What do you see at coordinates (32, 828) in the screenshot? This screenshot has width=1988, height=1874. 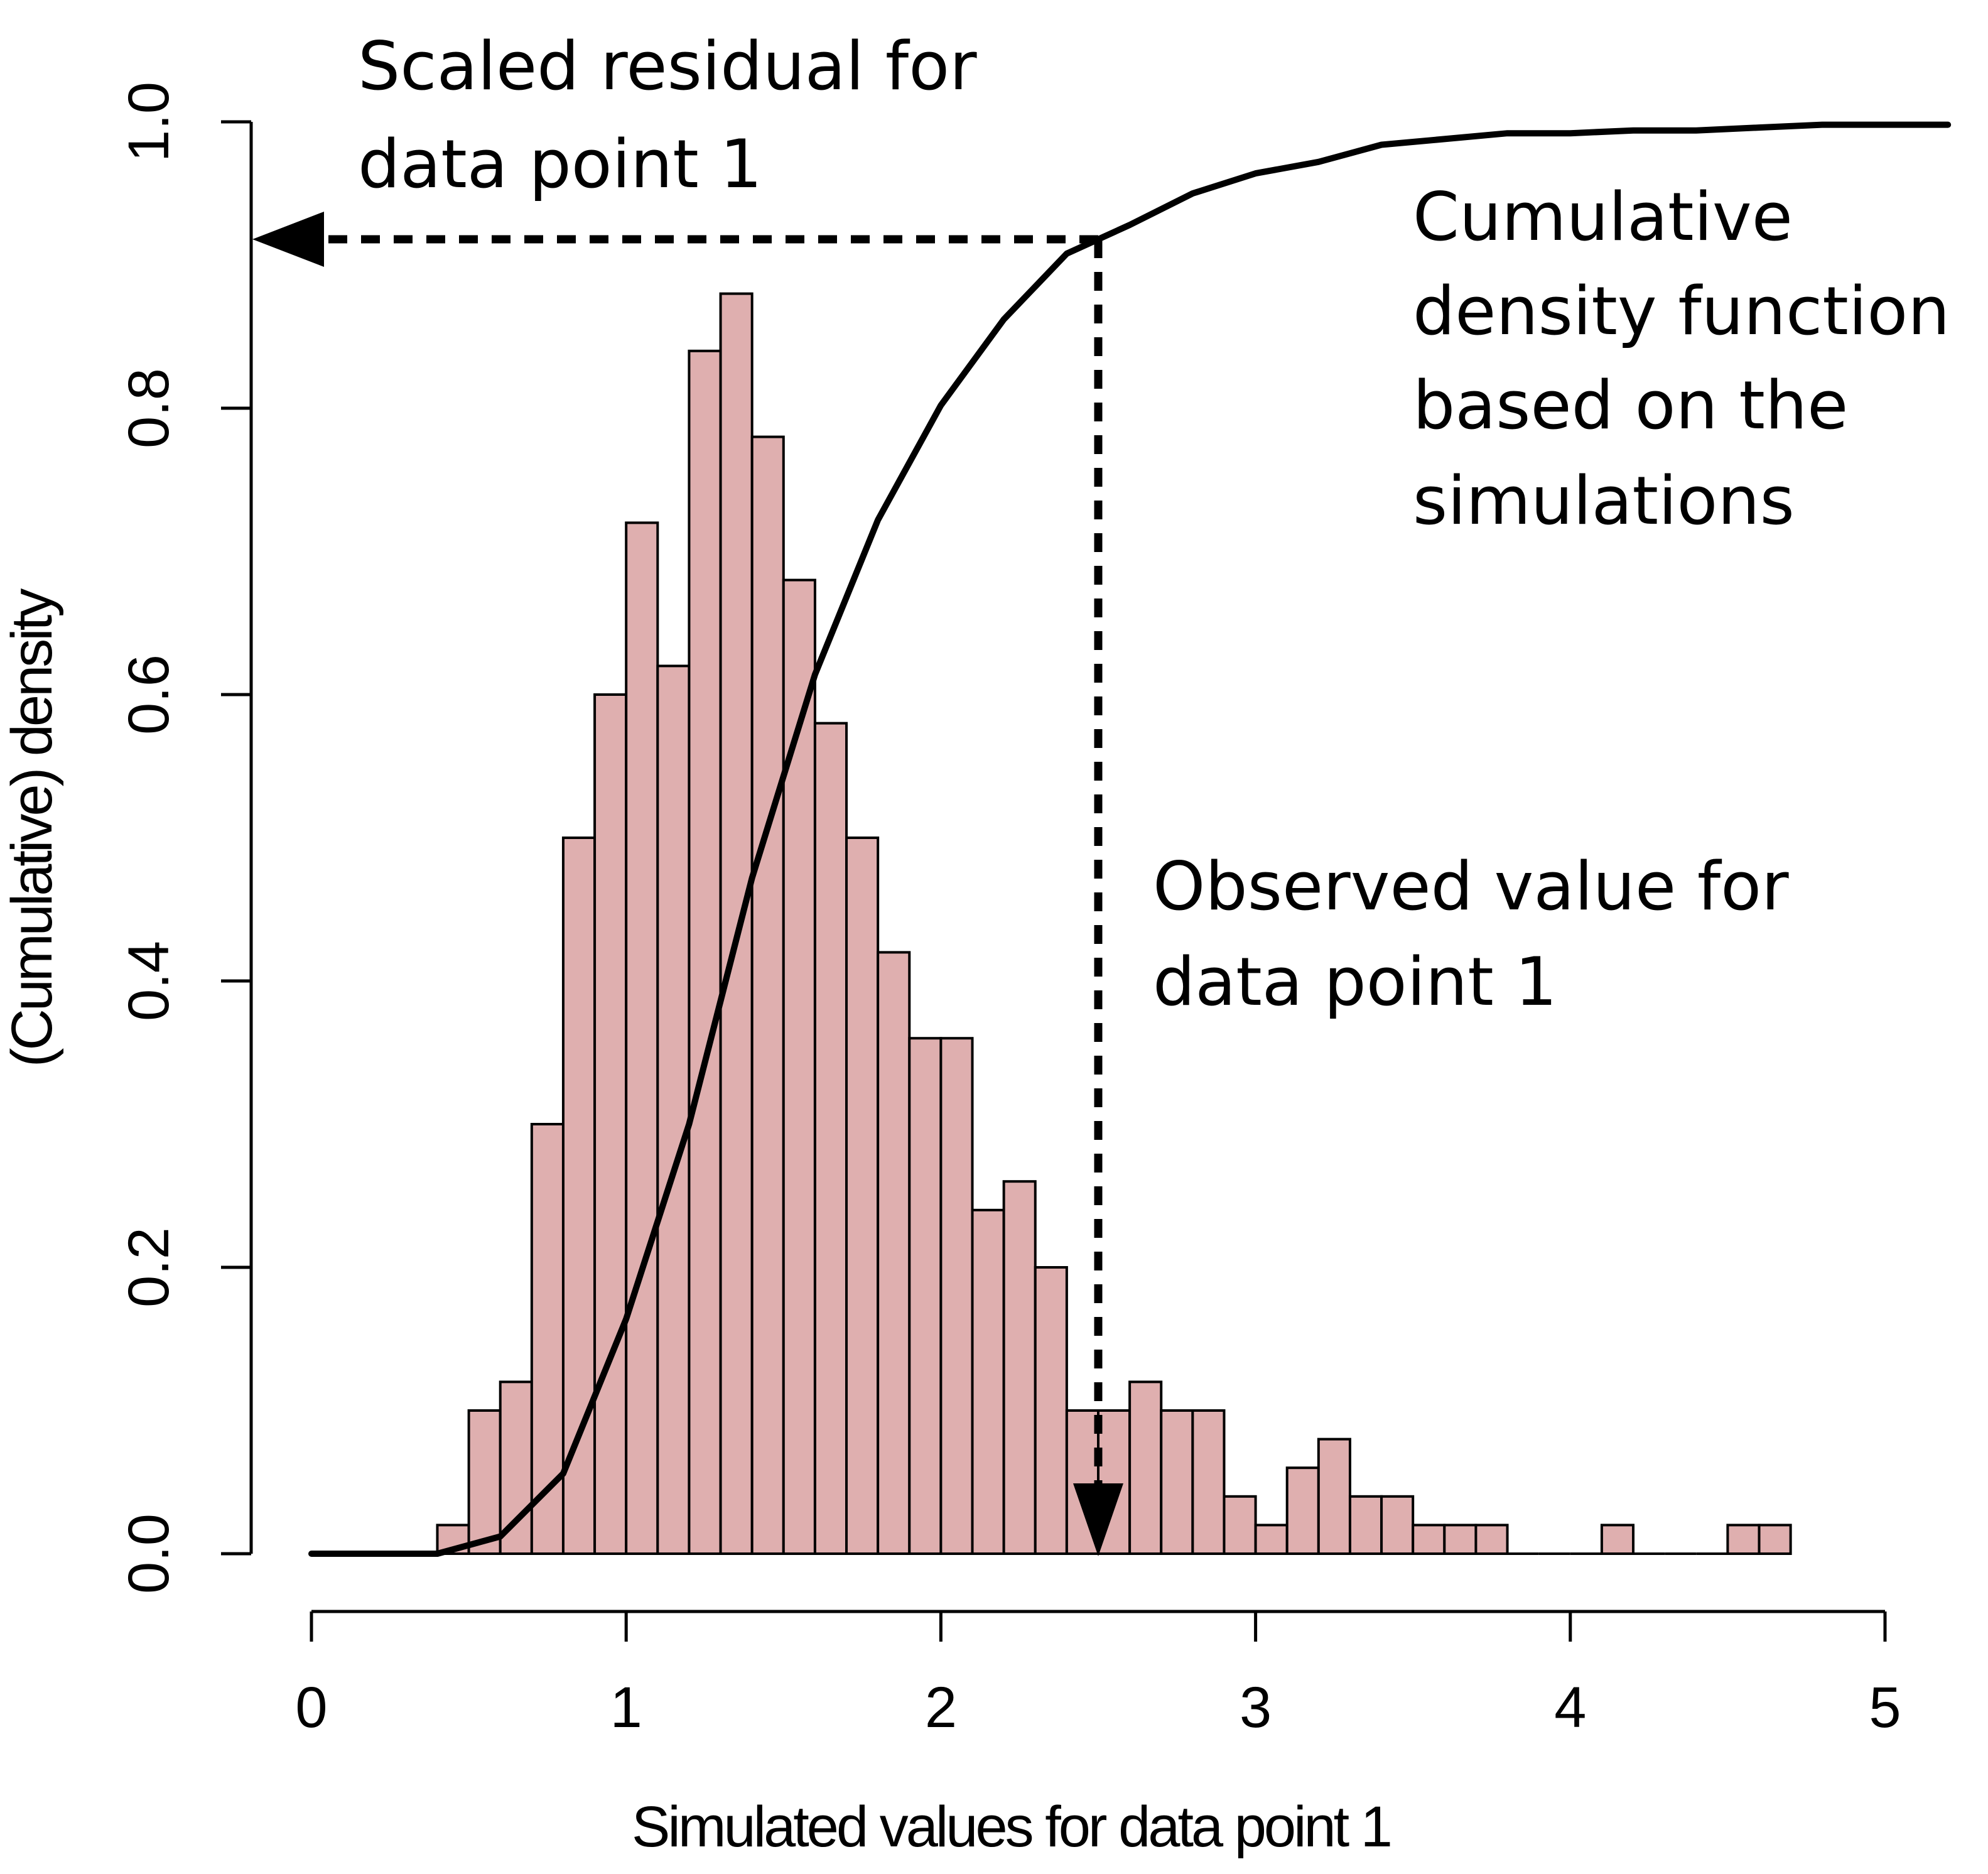 I see `y-axis-title: (Cumulative) density` at bounding box center [32, 828].